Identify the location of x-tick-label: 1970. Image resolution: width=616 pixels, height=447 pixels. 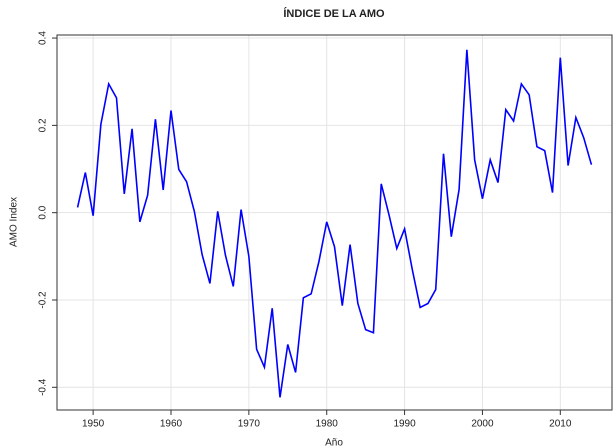
(249, 424).